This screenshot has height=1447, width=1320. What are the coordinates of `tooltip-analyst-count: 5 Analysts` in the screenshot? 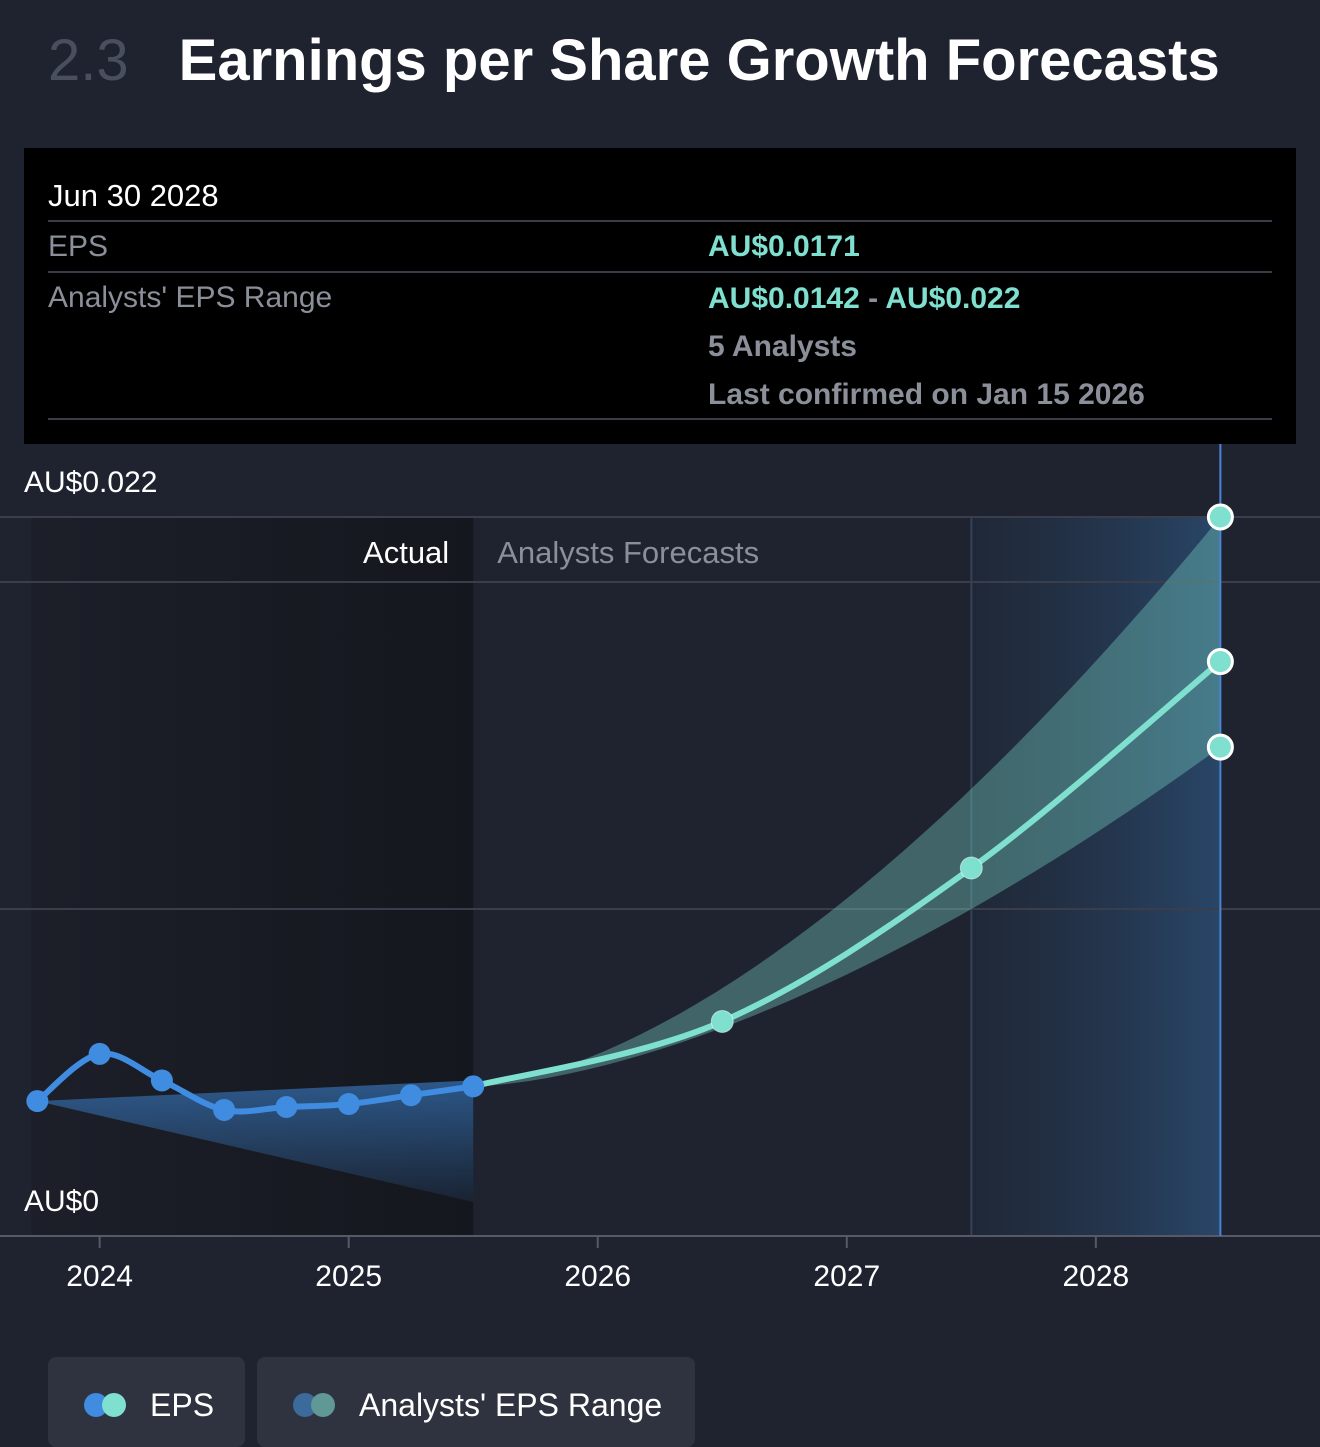 It's located at (782, 346).